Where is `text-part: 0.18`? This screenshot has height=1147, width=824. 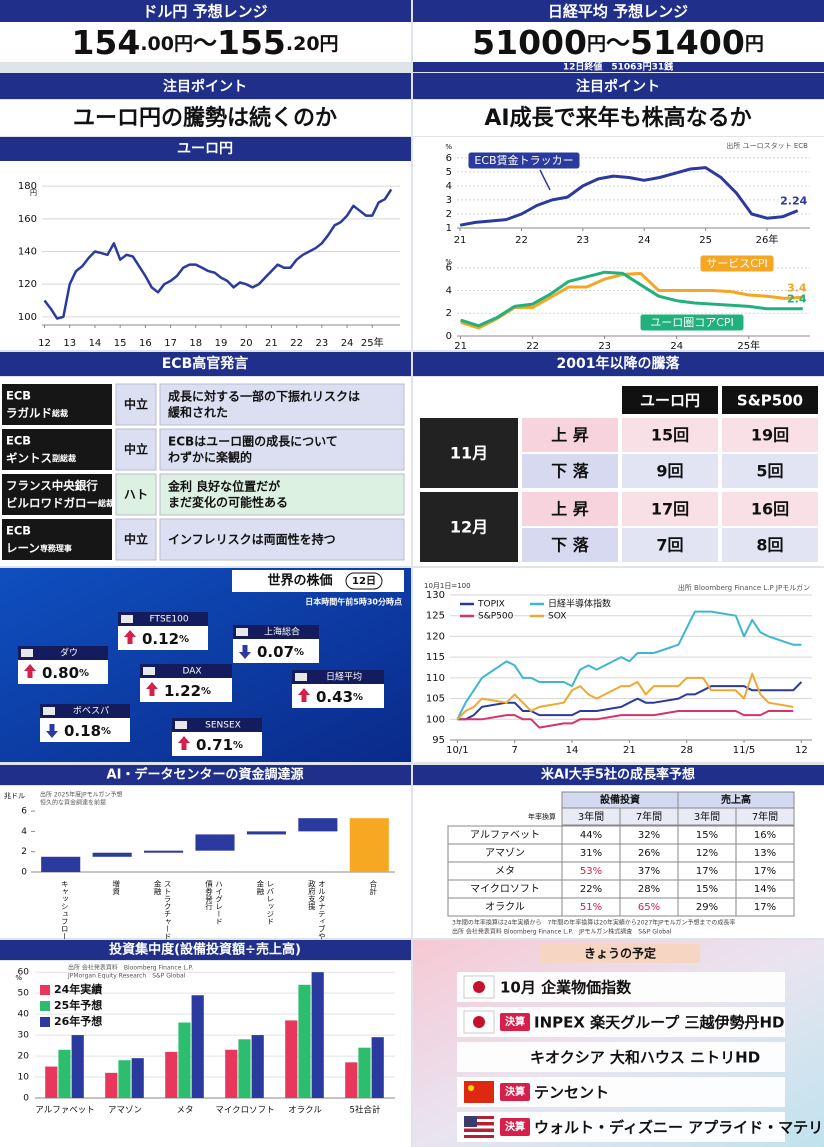
text-part: 0.18 is located at coordinates (82, 731).